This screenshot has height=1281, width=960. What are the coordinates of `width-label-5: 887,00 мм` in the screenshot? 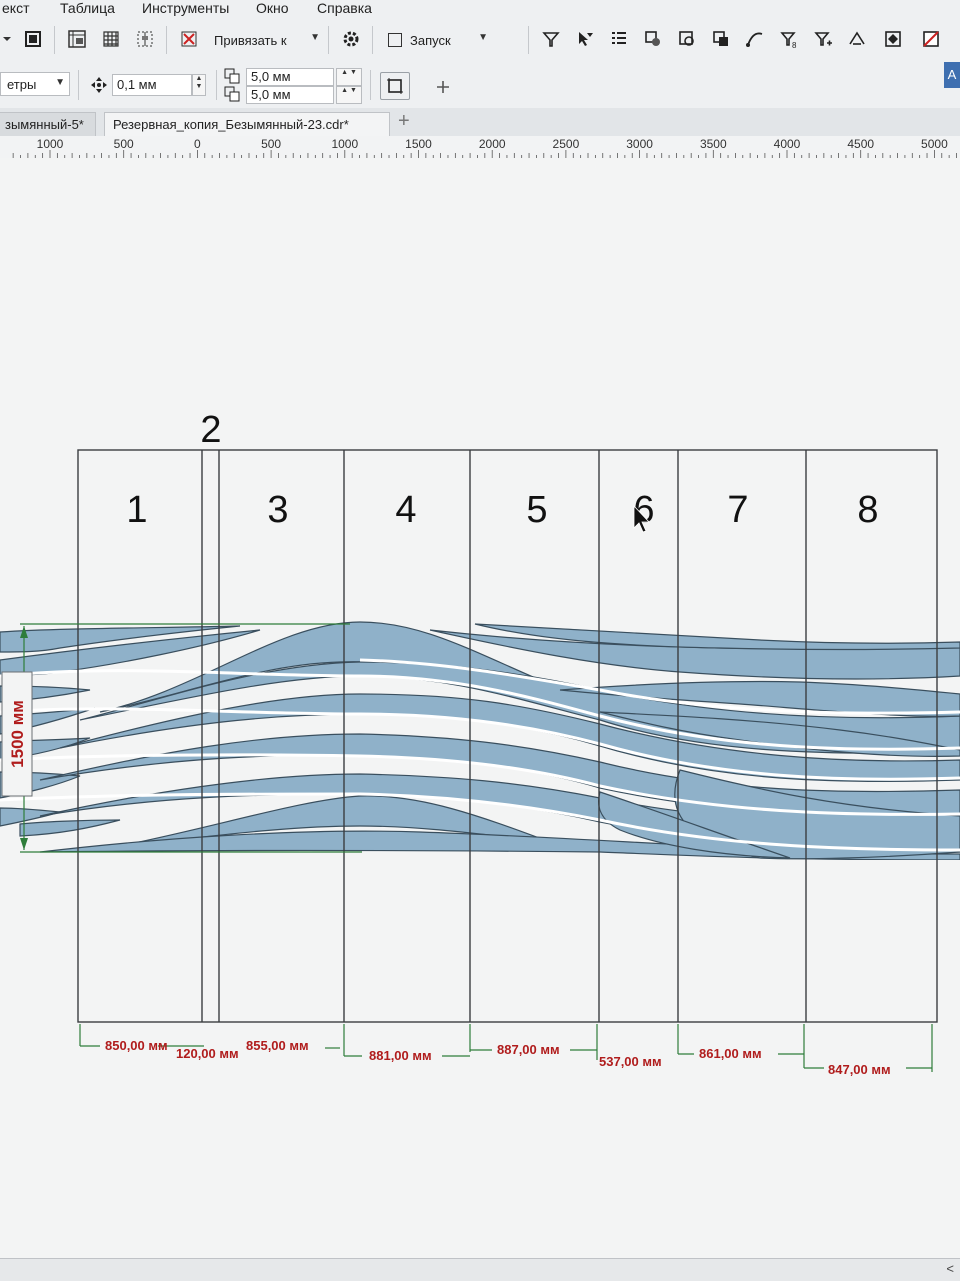 It's located at (528, 1049).